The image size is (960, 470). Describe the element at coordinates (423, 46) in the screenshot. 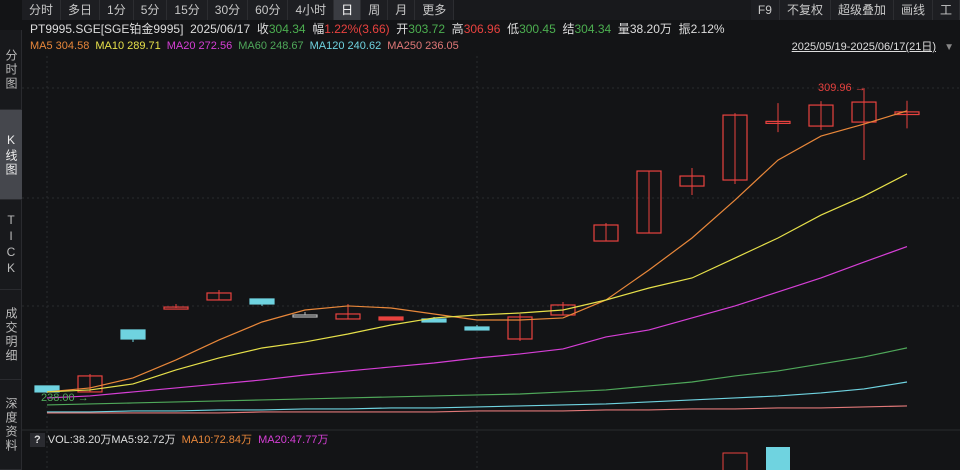

I see `ma-legend-item: MA250 236.05` at that location.